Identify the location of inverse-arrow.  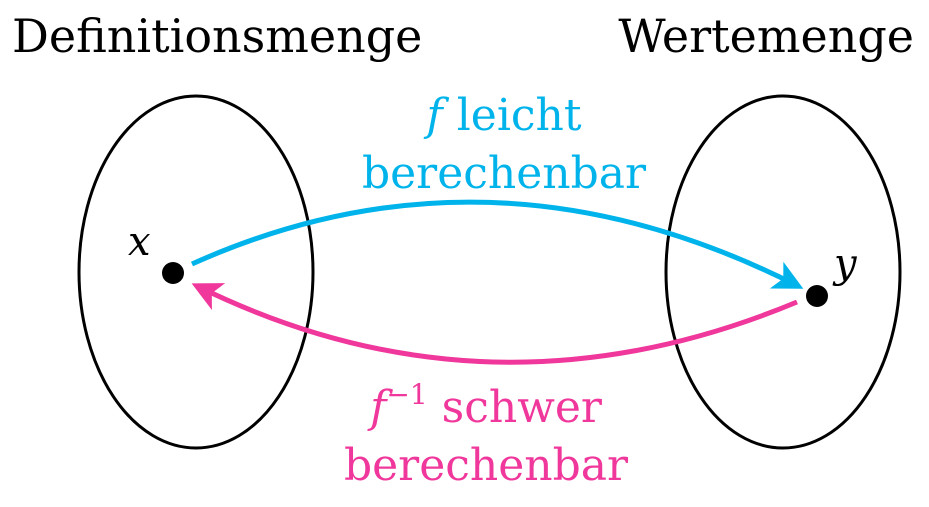
(494, 324).